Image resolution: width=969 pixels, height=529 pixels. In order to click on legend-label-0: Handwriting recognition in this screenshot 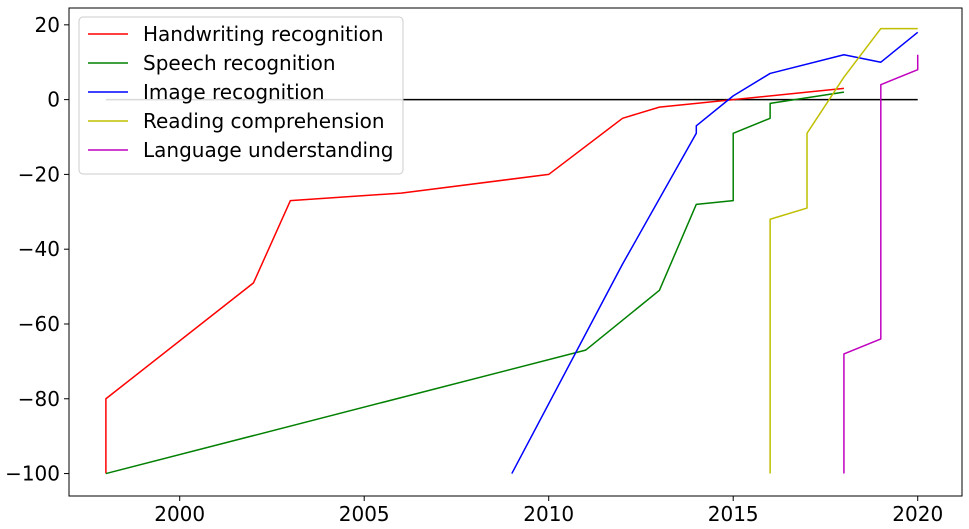, I will do `click(263, 34)`.